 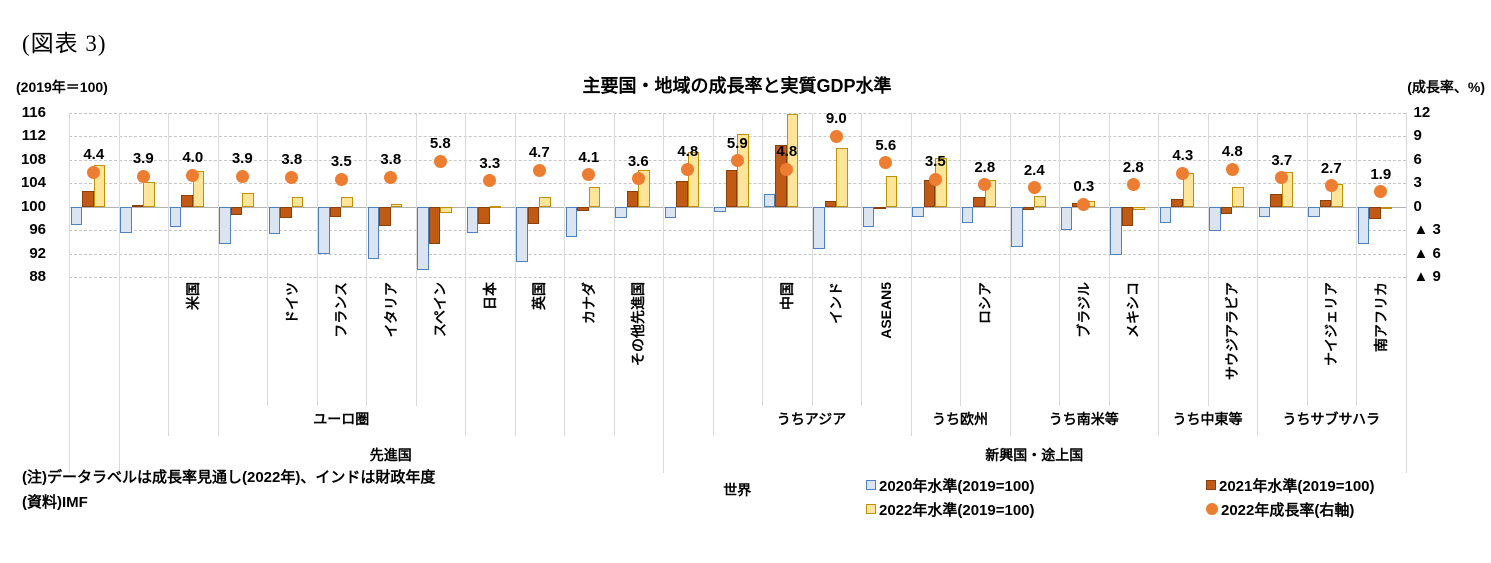 What do you see at coordinates (688, 152) in the screenshot?
I see `growth-data-label: 4.8` at bounding box center [688, 152].